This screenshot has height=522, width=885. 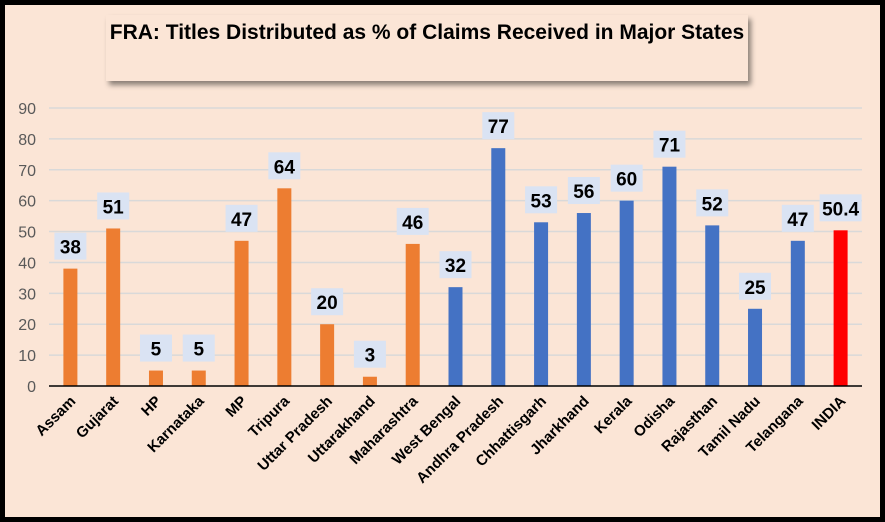 I want to click on bar-maharashtra, so click(x=412, y=314).